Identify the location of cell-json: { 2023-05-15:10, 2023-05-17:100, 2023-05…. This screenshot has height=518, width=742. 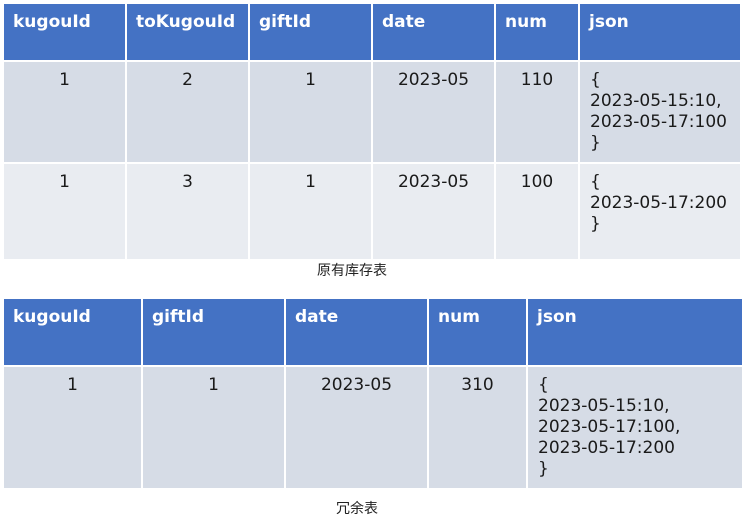
(635, 427).